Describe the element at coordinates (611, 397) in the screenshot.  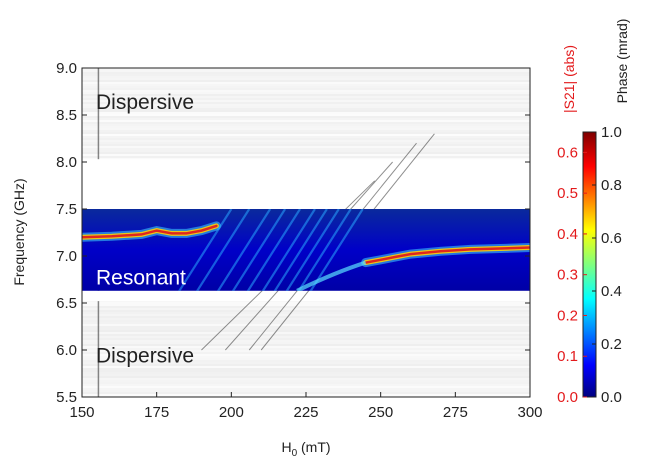
I see `phase-tick-label: 0.0` at that location.